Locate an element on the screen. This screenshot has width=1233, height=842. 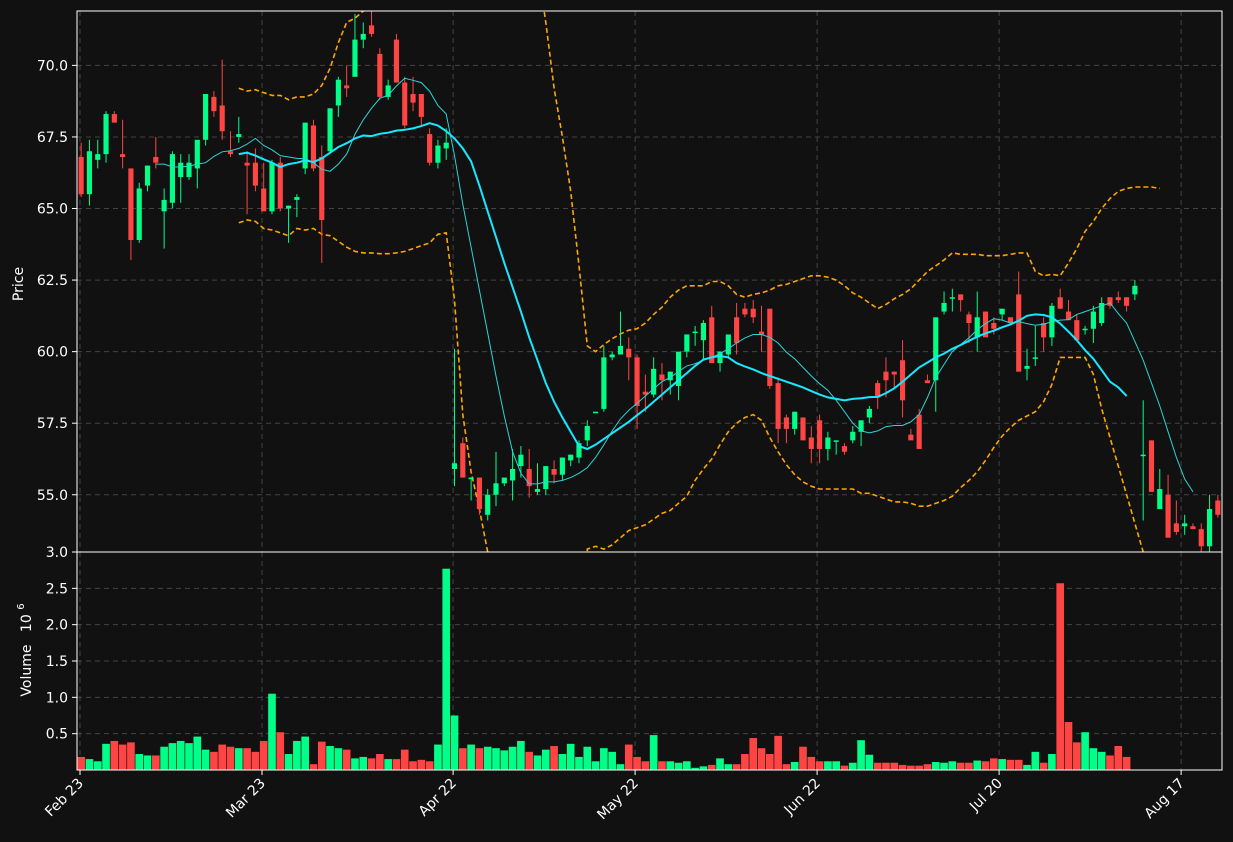
volume-y-ticks: 0.5 1.0 1.5 2.0 2.5 3.0 is located at coordinates (61, 644).